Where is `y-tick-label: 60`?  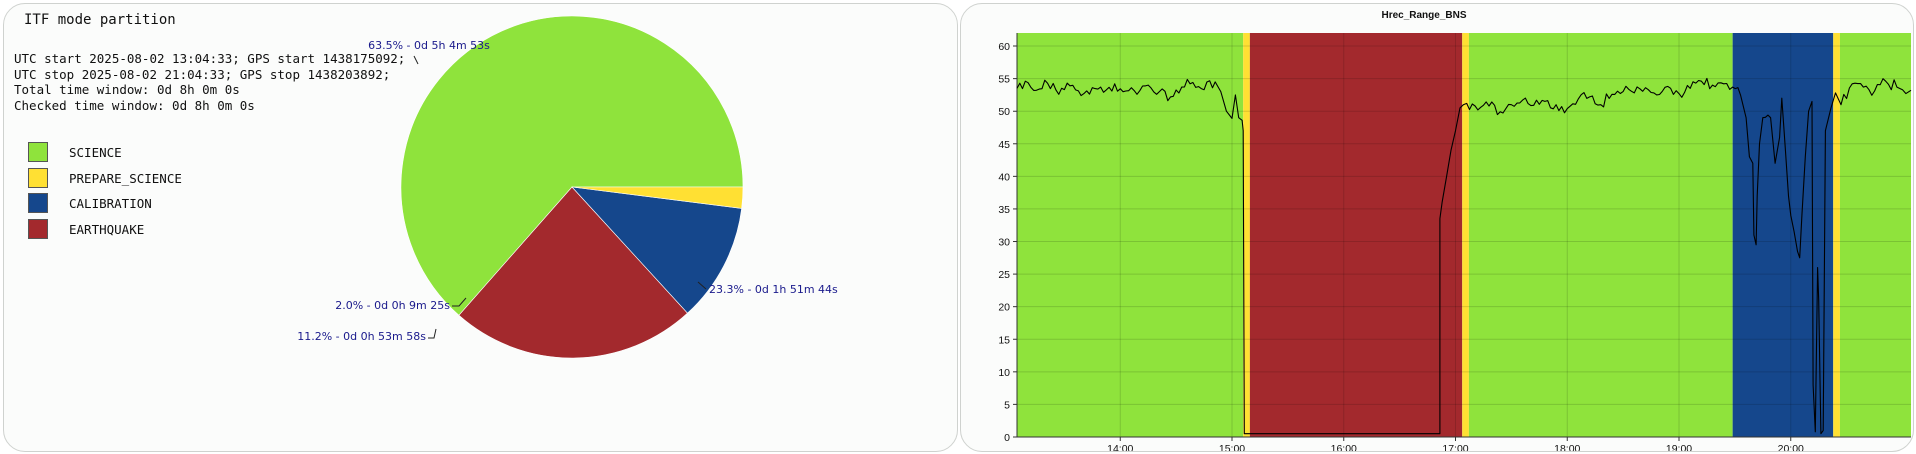
y-tick-label: 60 is located at coordinates (1004, 47).